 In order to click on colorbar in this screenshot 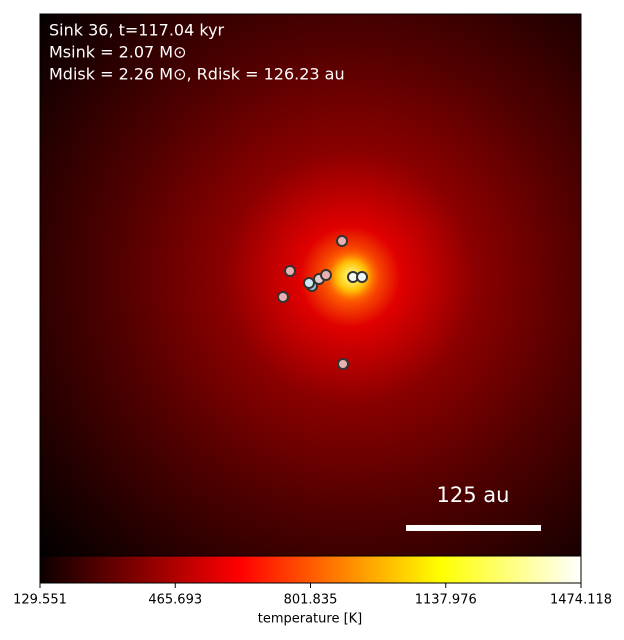, I will do `click(310, 569)`.